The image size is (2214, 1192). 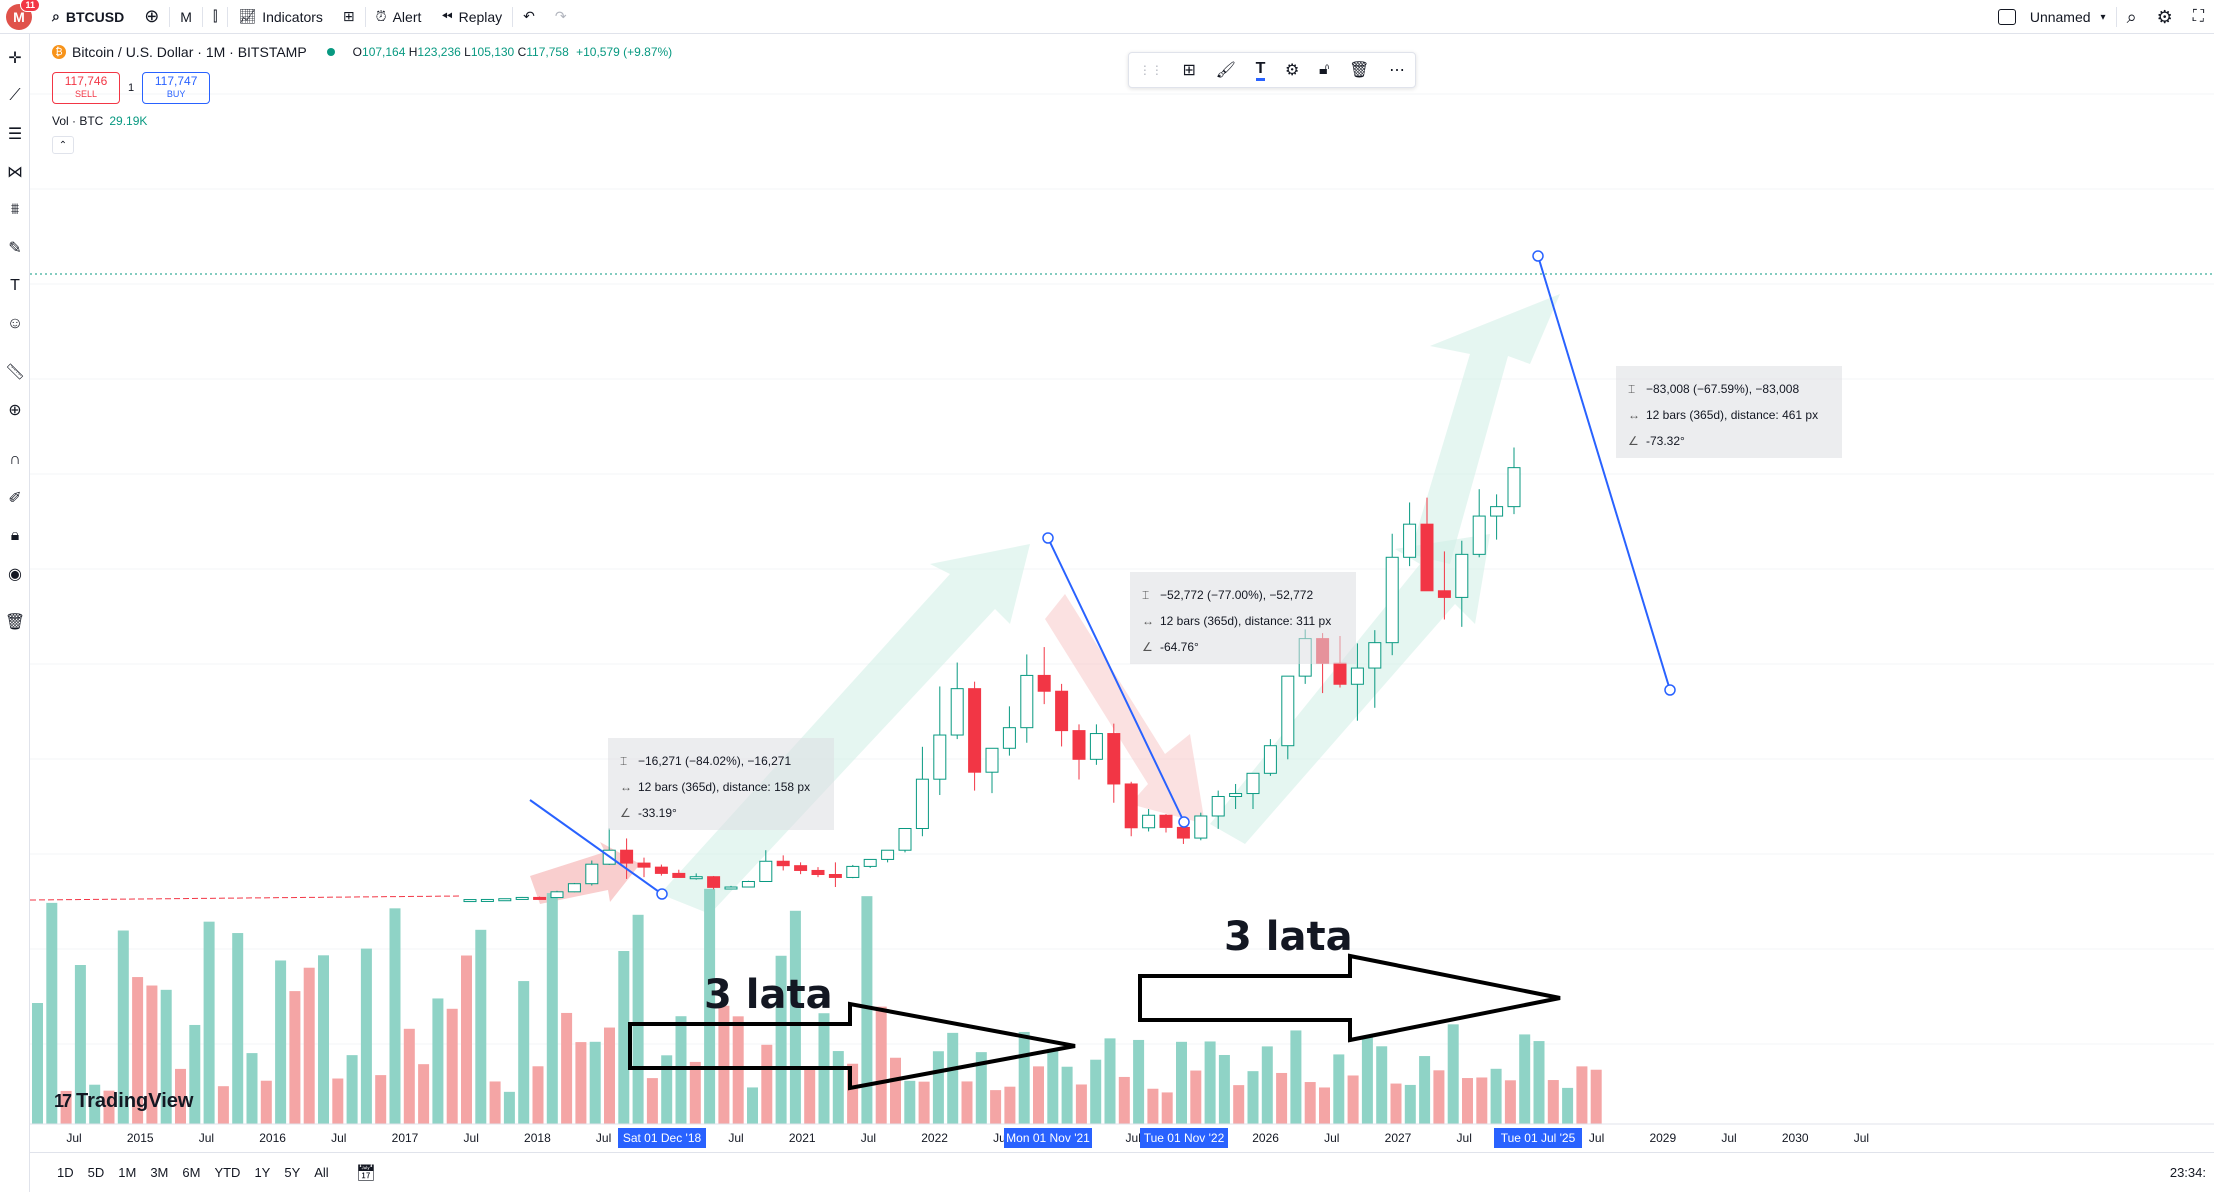 What do you see at coordinates (88, 17) in the screenshot?
I see `symbol-search-button: ⌕ BTCUSD` at bounding box center [88, 17].